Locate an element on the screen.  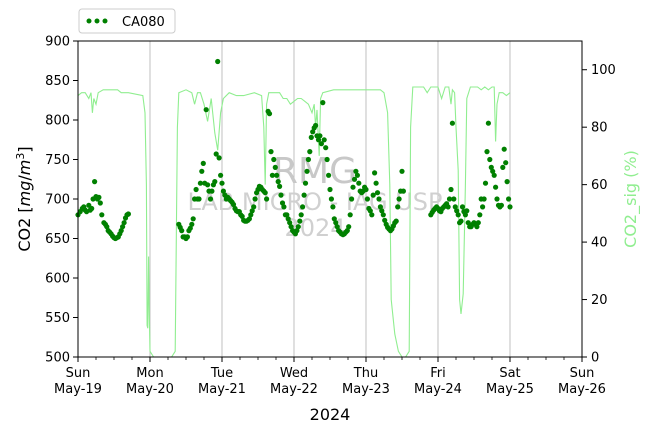
watermark-line-1: RMG is located at coordinates (315, 171).